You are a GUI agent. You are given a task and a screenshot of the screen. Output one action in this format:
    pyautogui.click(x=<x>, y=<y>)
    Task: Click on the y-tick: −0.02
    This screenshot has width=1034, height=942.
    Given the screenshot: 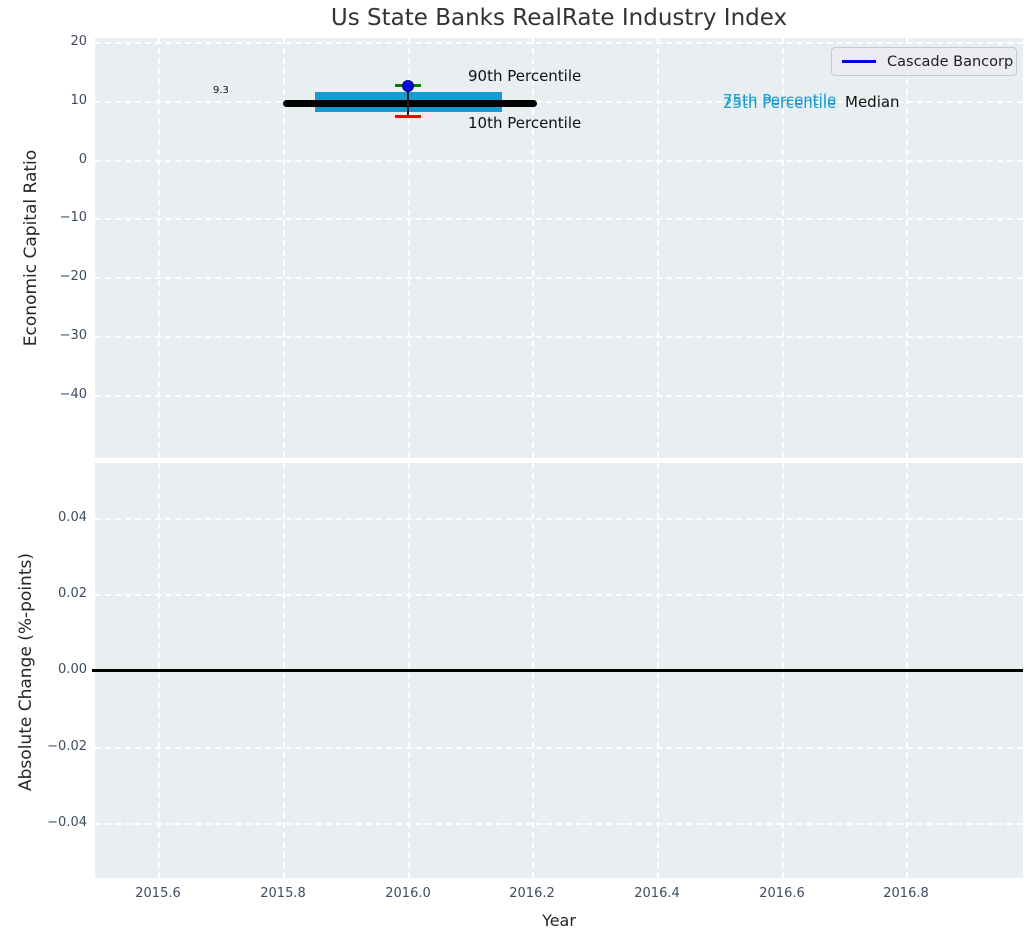 What is the action you would take?
    pyautogui.click(x=67, y=746)
    